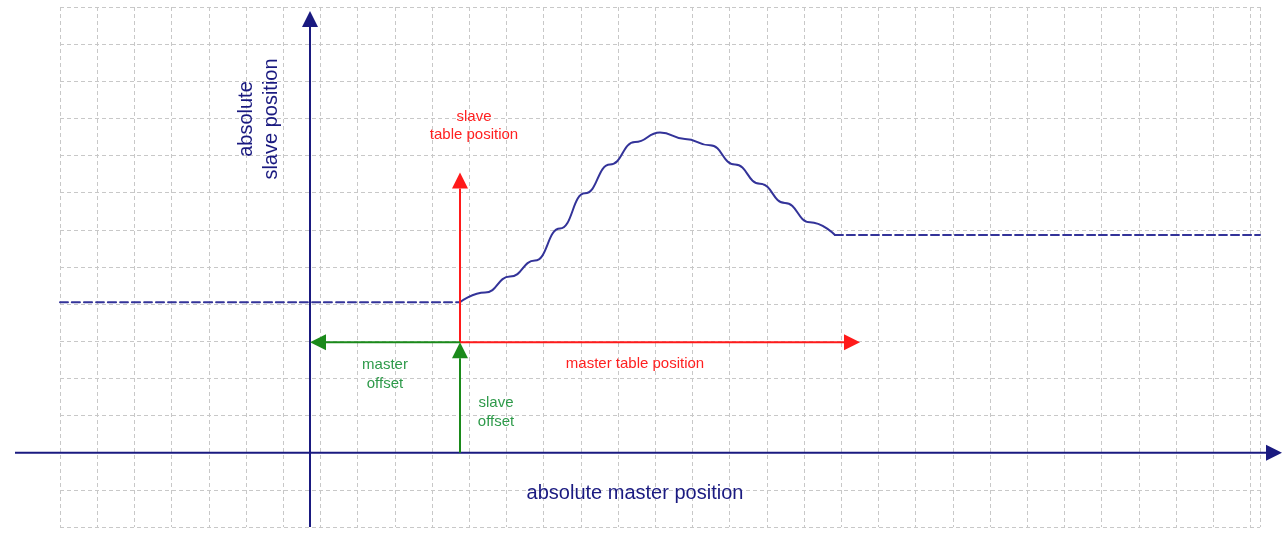 This screenshot has width=1288, height=535. I want to click on y-axis-title: absolute slave position, so click(257, 119).